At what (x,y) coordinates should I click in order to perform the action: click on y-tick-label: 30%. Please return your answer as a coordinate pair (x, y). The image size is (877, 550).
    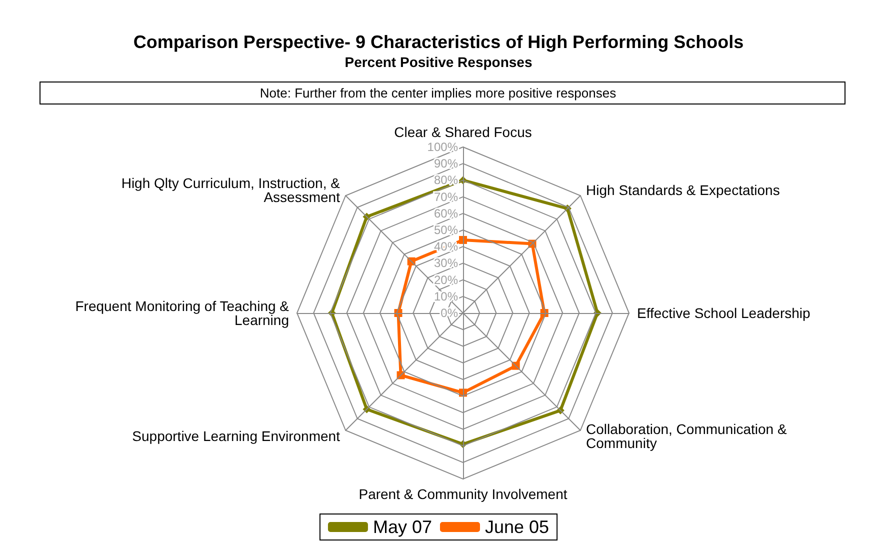
    Looking at the image, I should click on (446, 263).